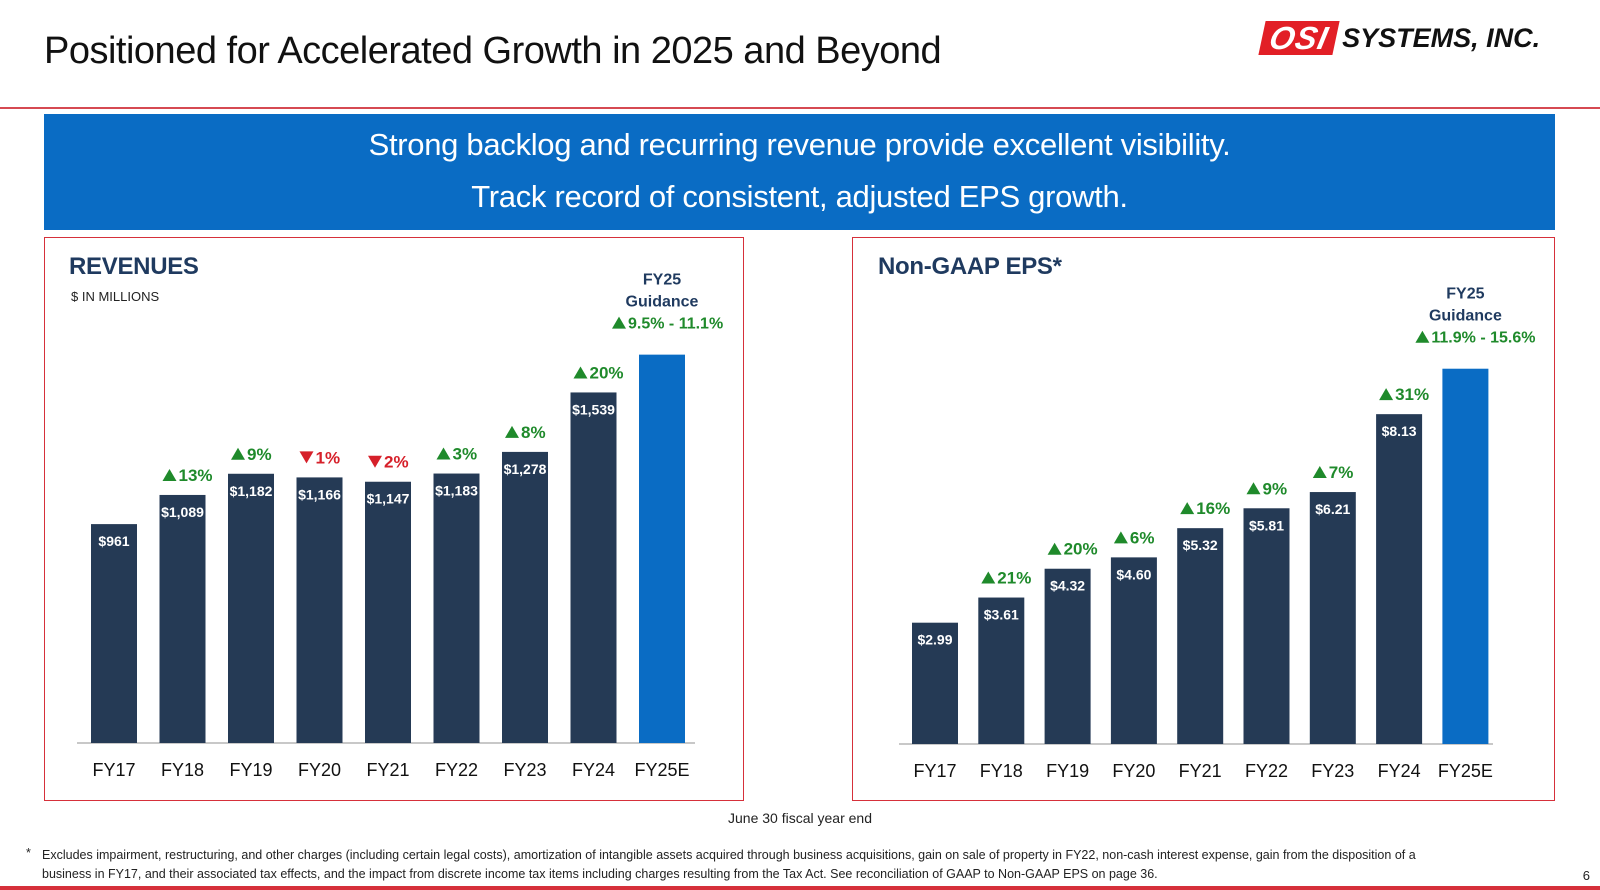 The width and height of the screenshot is (1600, 890). Describe the element at coordinates (1266, 525) in the screenshot. I see `bar-value-label: $5.81` at that location.